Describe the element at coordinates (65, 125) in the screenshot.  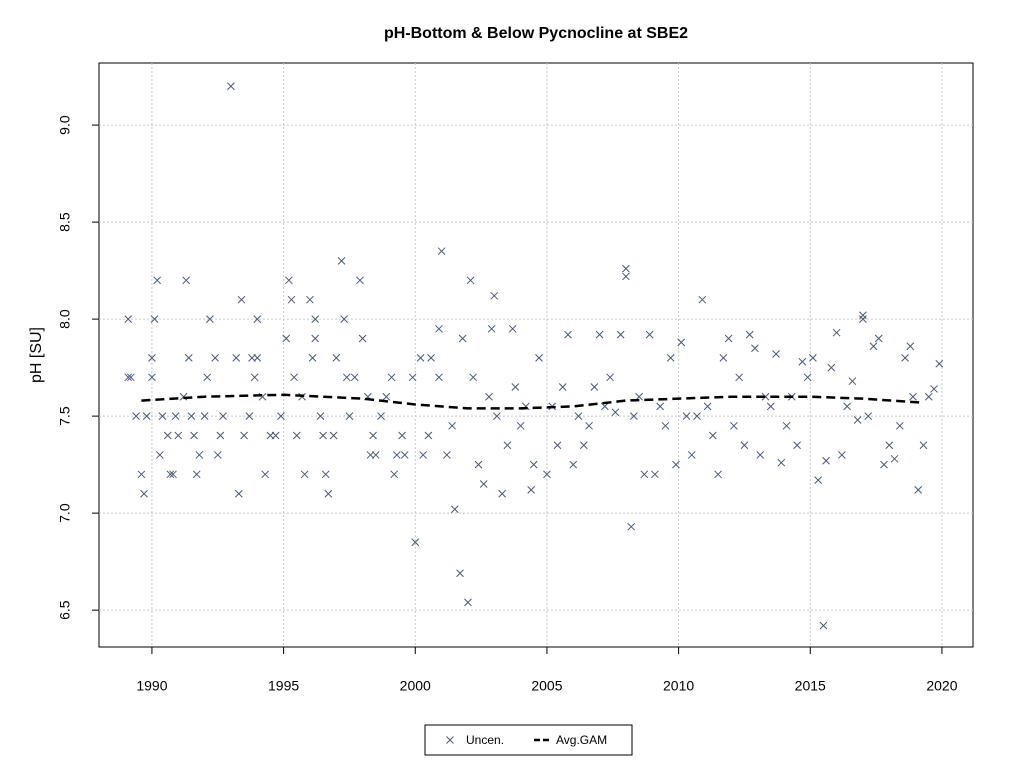
I see `y-tick-label: 9.0` at that location.